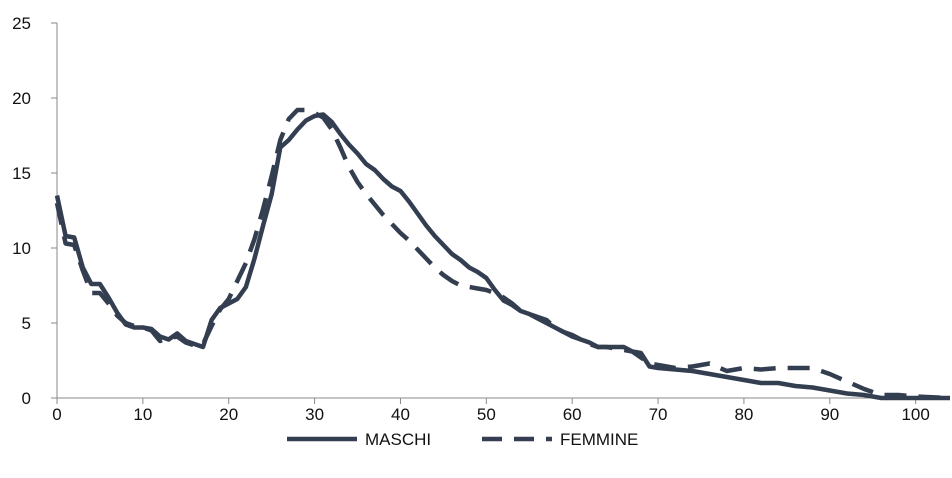 This screenshot has height=478, width=952. What do you see at coordinates (142, 414) in the screenshot?
I see `x-tick-label: 10` at bounding box center [142, 414].